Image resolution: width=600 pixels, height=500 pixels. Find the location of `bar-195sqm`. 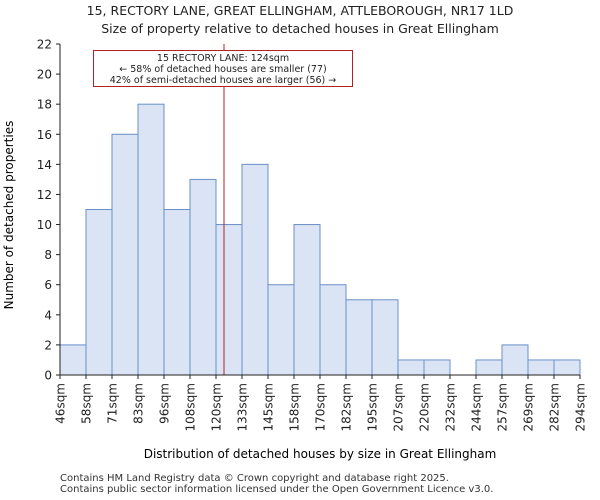

bar-195sqm is located at coordinates (385, 337).